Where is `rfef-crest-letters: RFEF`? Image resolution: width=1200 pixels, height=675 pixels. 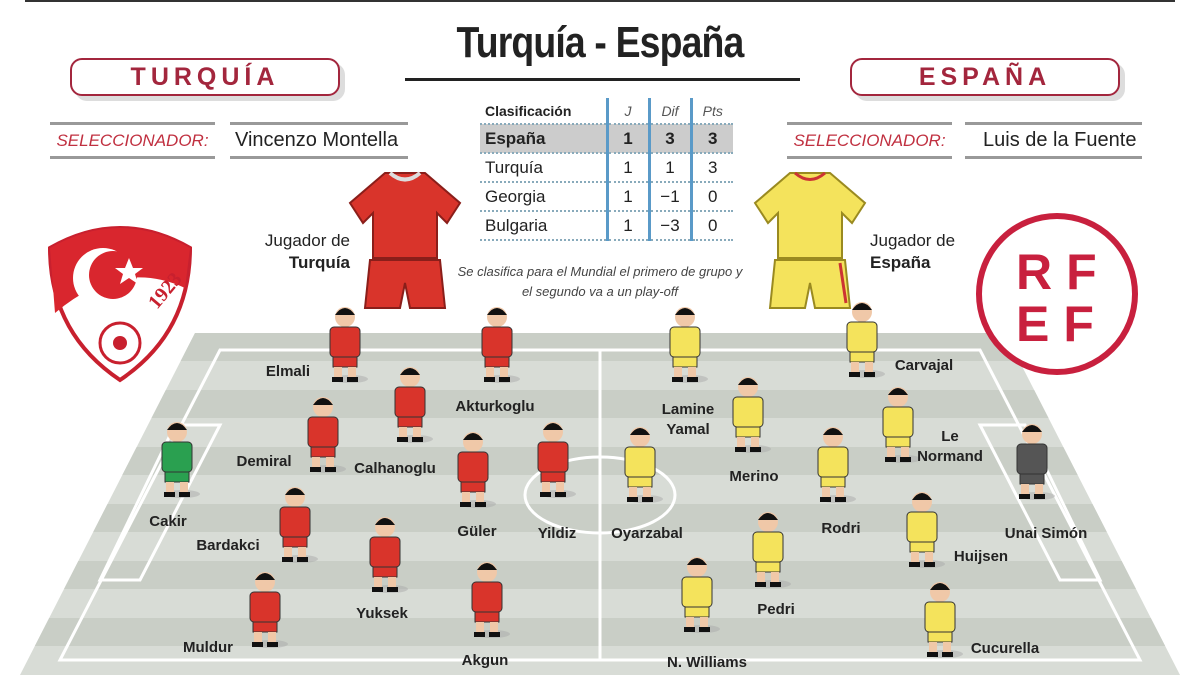 rfef-crest-letters: RFEF is located at coordinates (1063, 298).